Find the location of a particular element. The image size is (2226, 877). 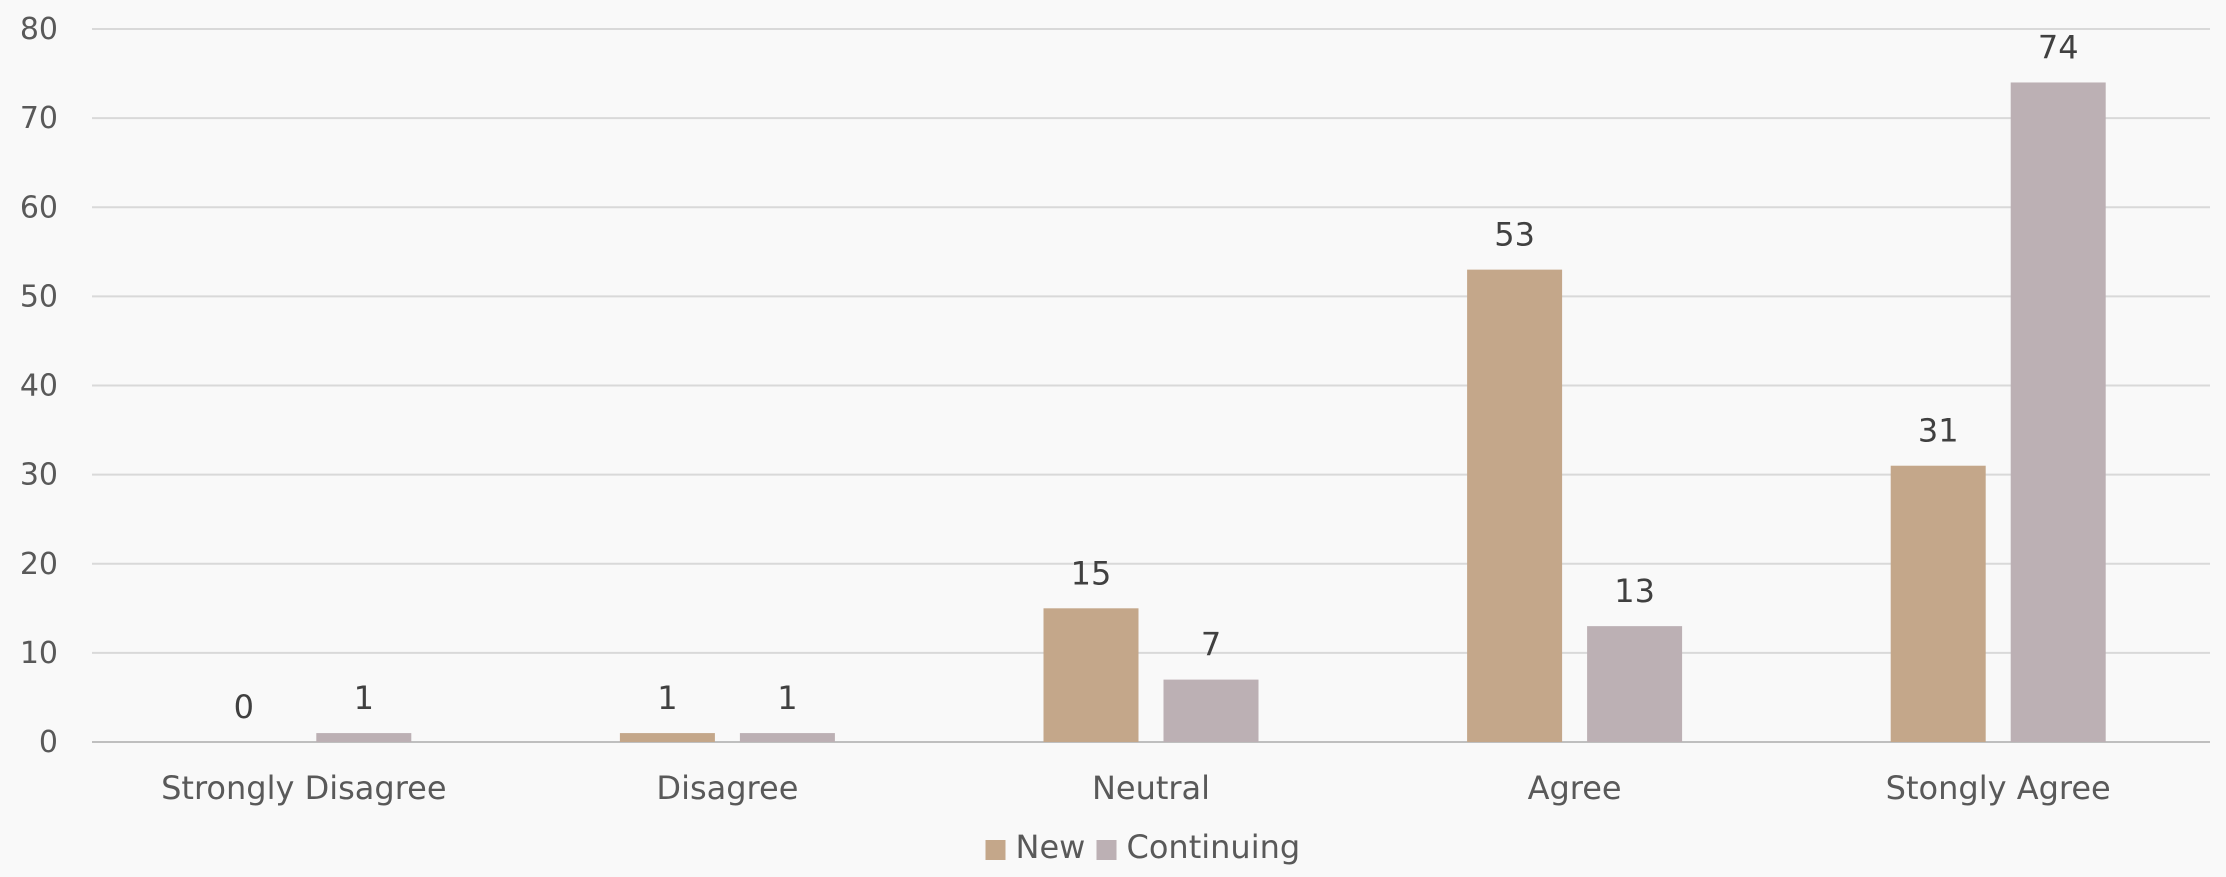

category-label-2: Neutral is located at coordinates (1151, 788).